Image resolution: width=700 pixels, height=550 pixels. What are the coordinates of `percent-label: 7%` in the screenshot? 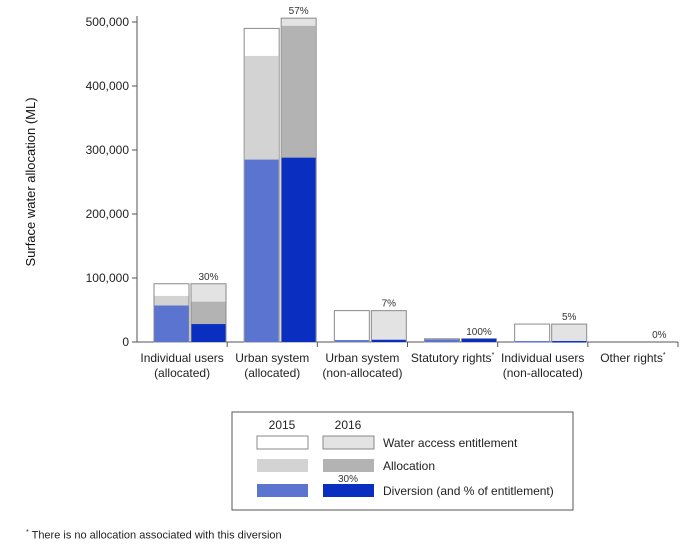 It's located at (389, 304).